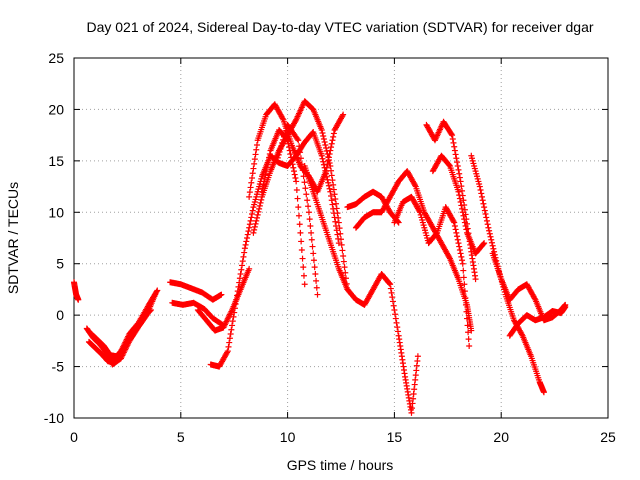 The image size is (640, 480). I want to click on series-sat-p, so click(432, 271).